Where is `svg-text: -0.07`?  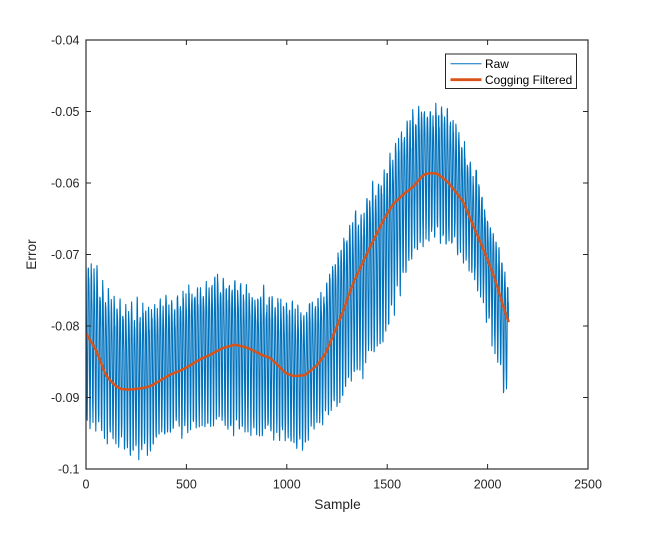
svg-text: -0.07 is located at coordinates (65, 255).